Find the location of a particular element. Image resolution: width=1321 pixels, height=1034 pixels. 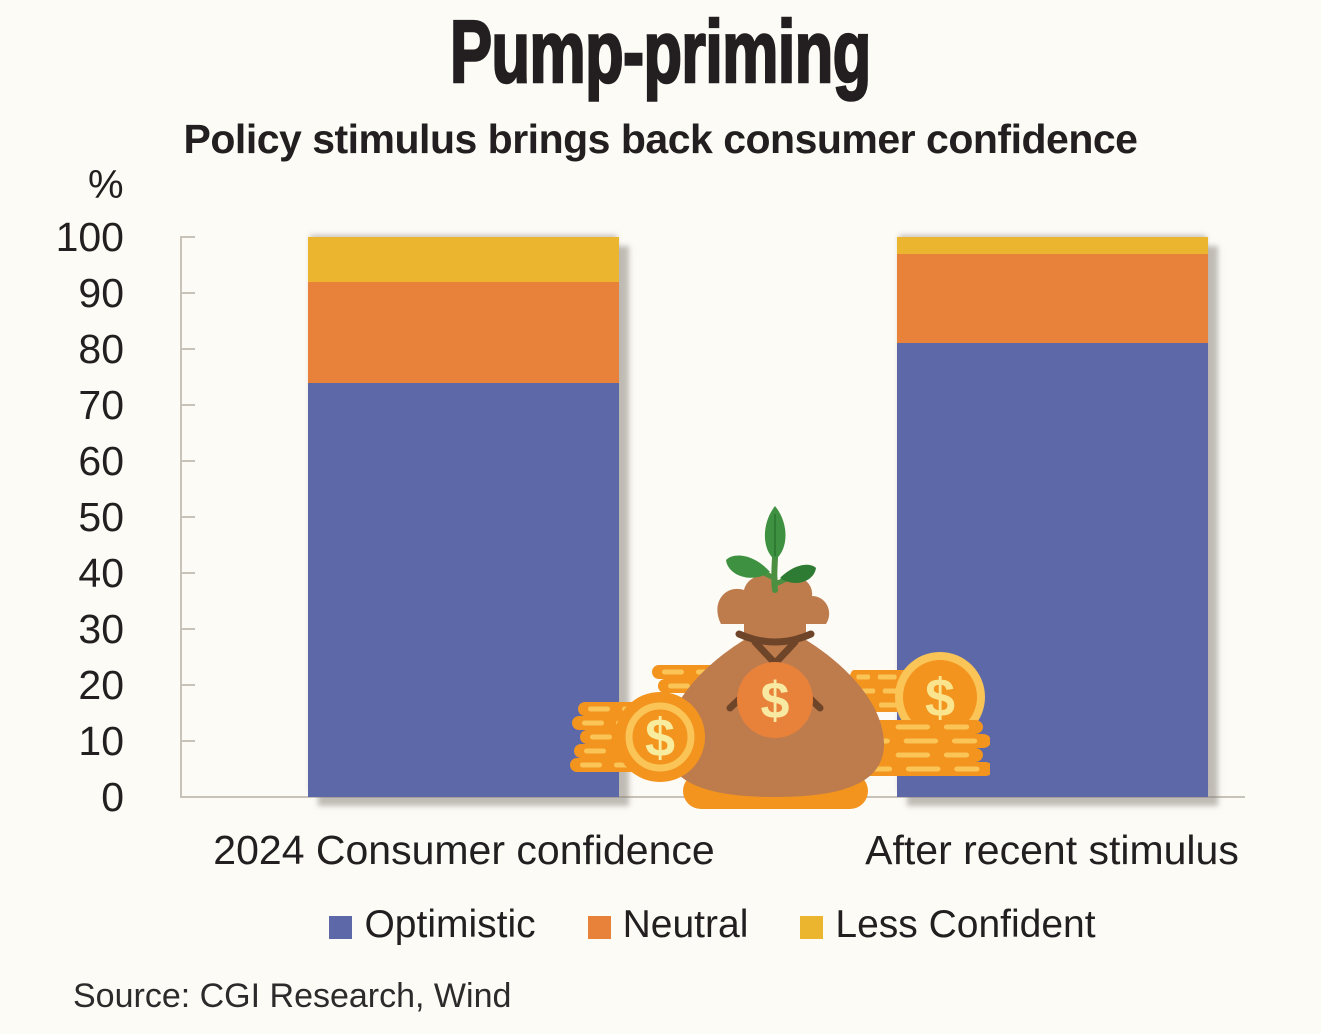

dollar-coin-left-icon: $ is located at coordinates (660, 737).